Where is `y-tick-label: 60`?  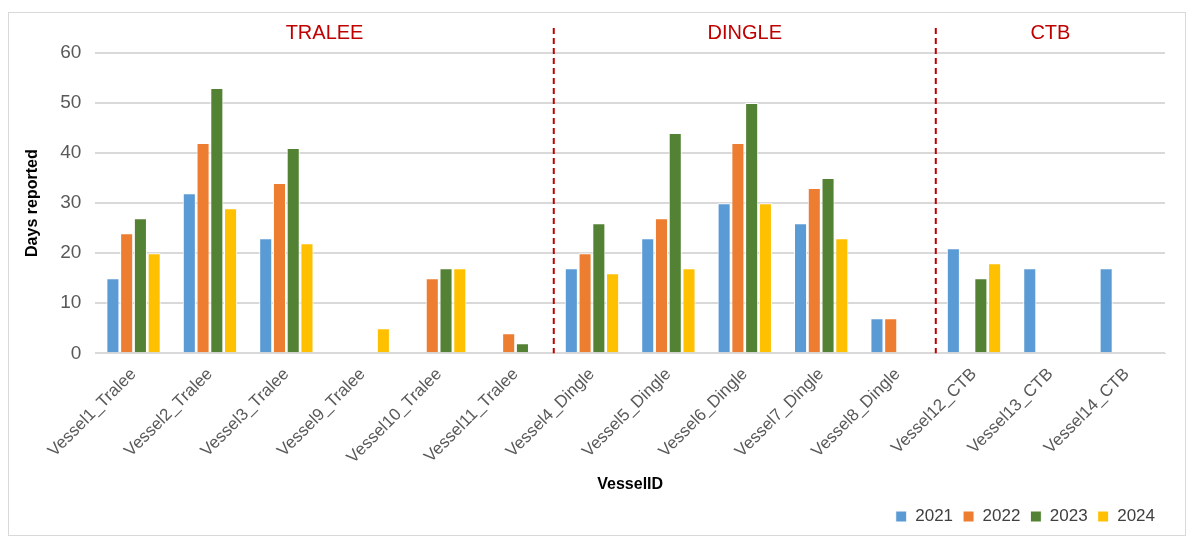 y-tick-label: 60 is located at coordinates (71, 52).